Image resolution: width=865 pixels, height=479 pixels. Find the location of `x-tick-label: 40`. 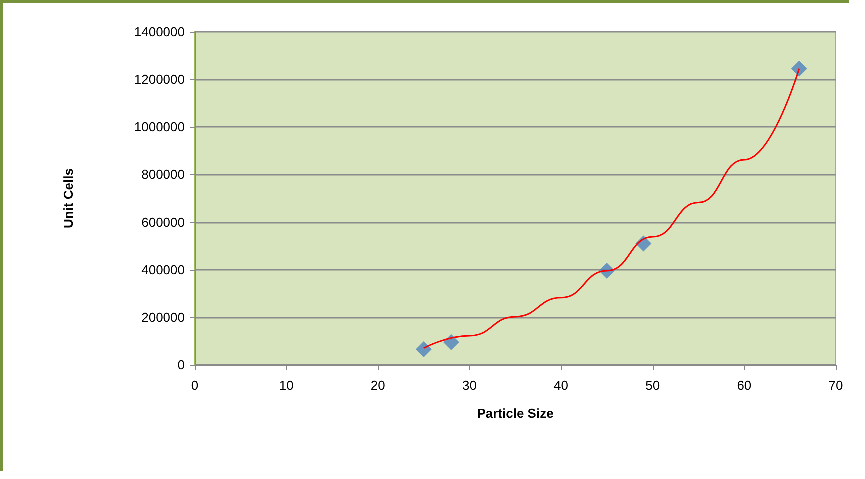

x-tick-label: 40 is located at coordinates (561, 385).